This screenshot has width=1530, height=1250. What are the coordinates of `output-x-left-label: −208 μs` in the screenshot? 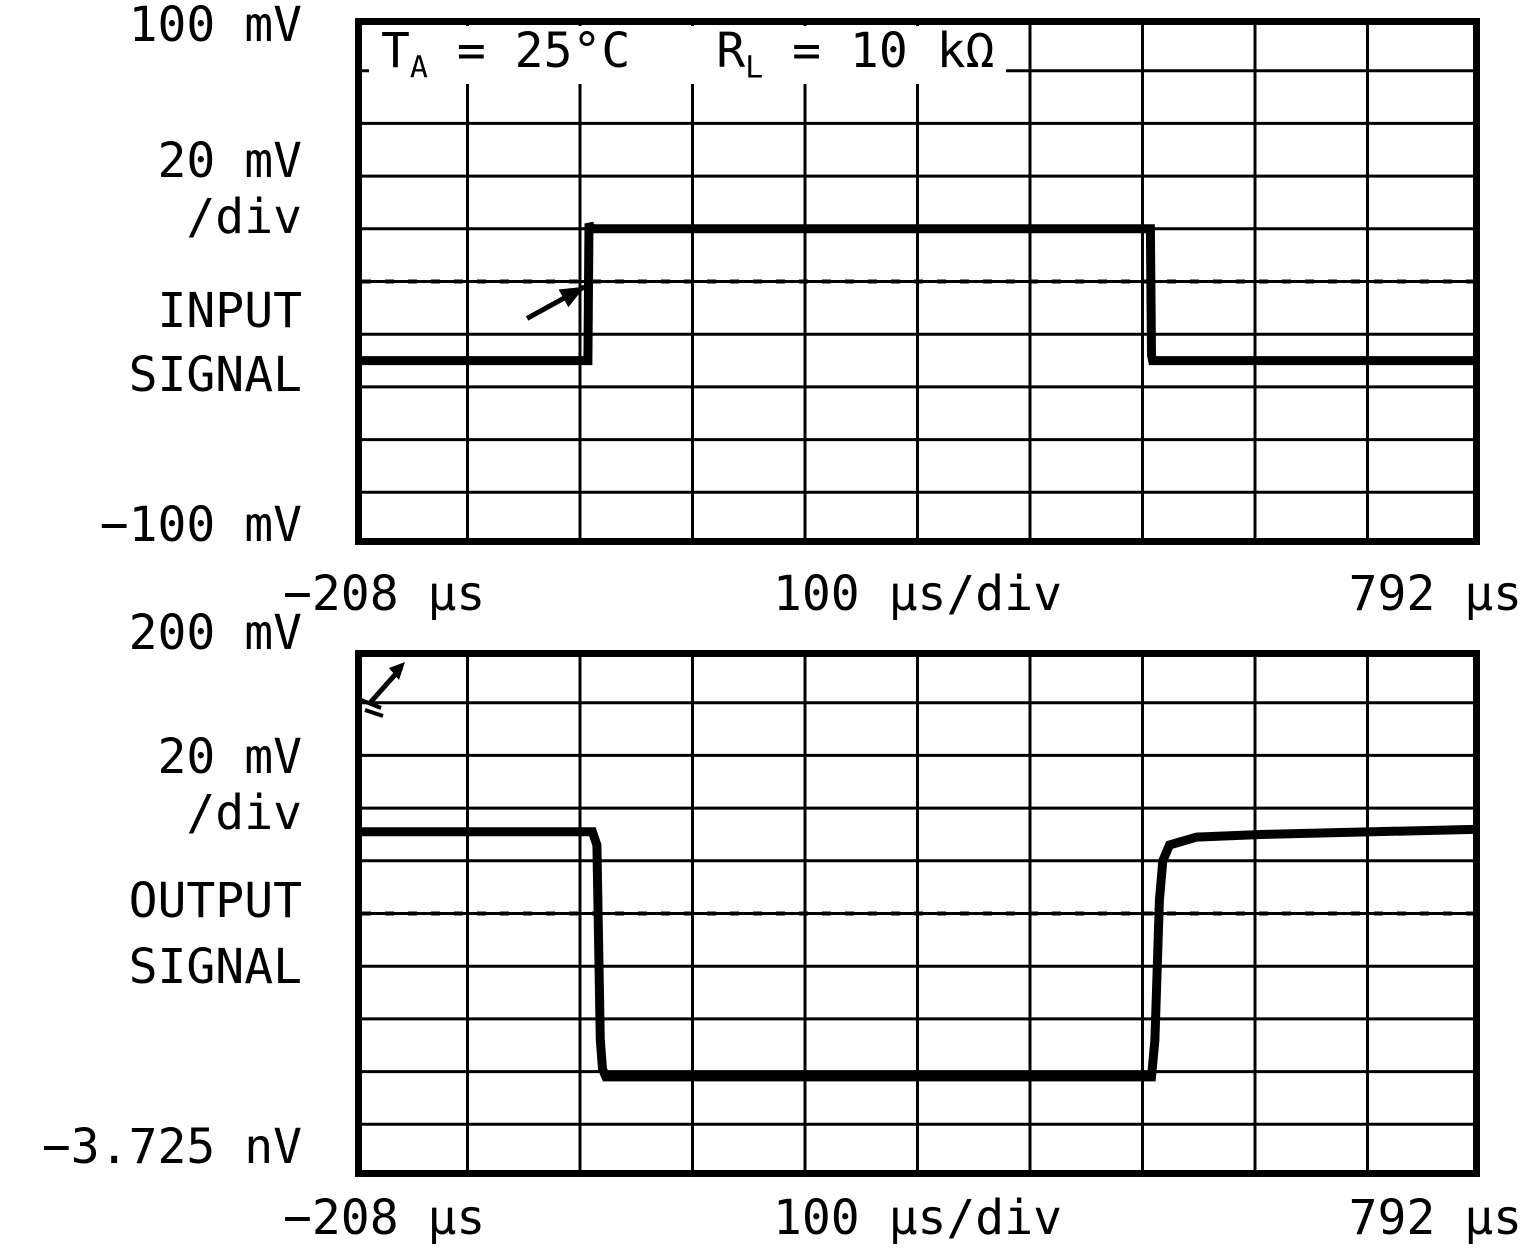 It's located at (384, 1218).